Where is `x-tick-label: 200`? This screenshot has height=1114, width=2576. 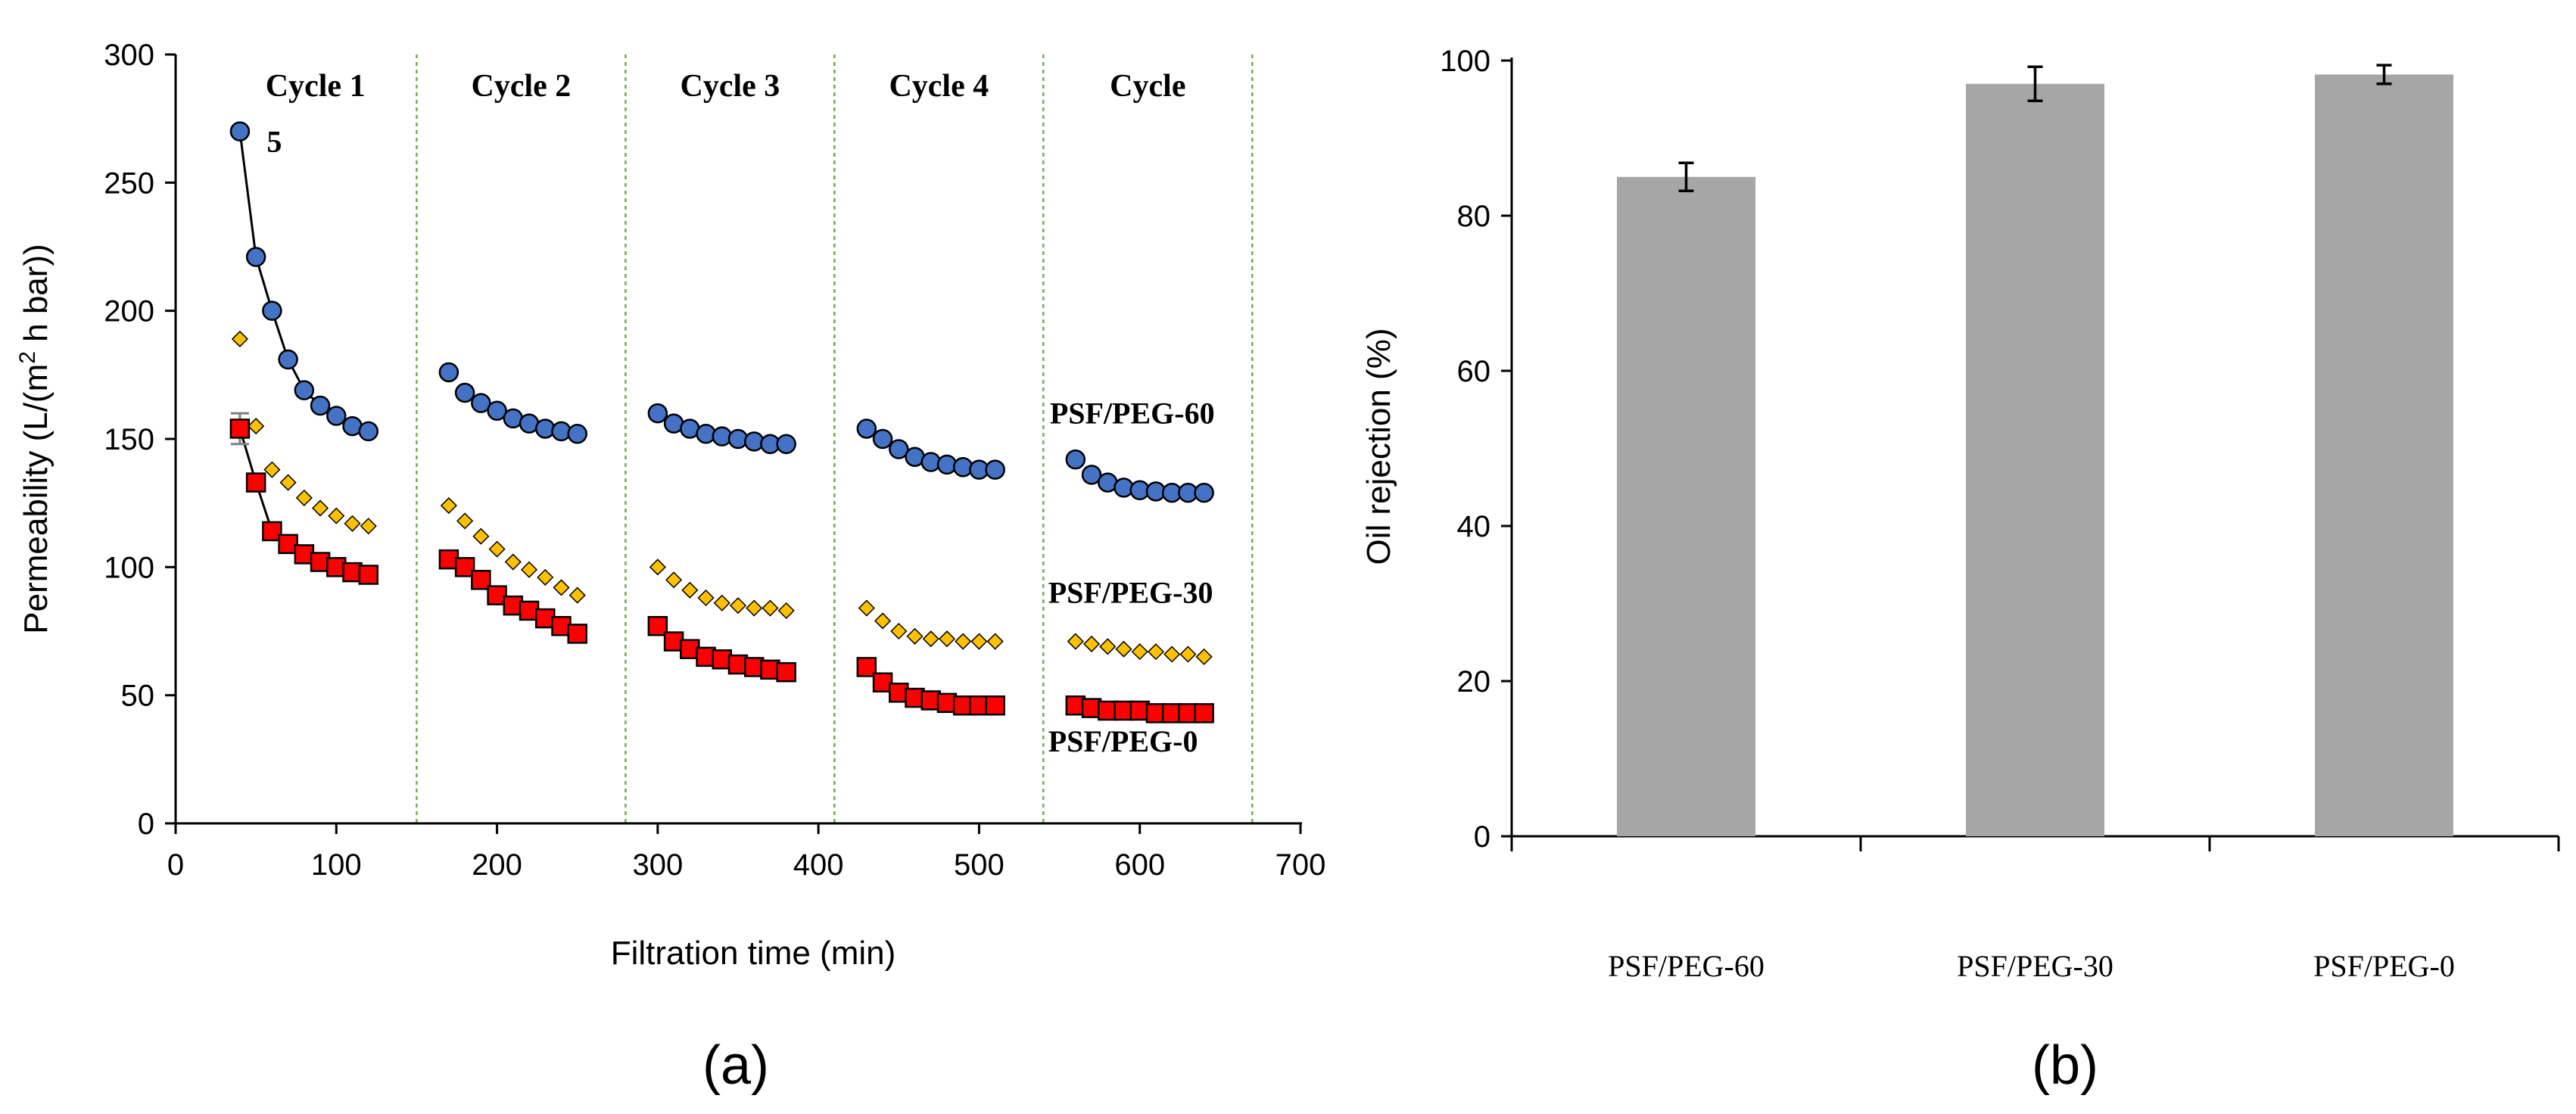
x-tick-label: 200 is located at coordinates (497, 865).